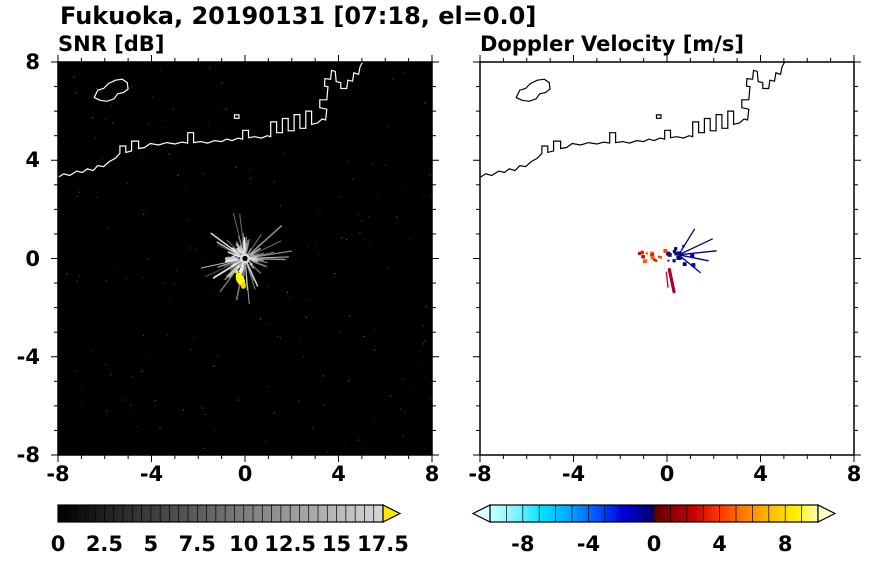 Image resolution: width=870 pixels, height=570 pixels. I want to click on snr-x-tick-label: 0, so click(245, 474).